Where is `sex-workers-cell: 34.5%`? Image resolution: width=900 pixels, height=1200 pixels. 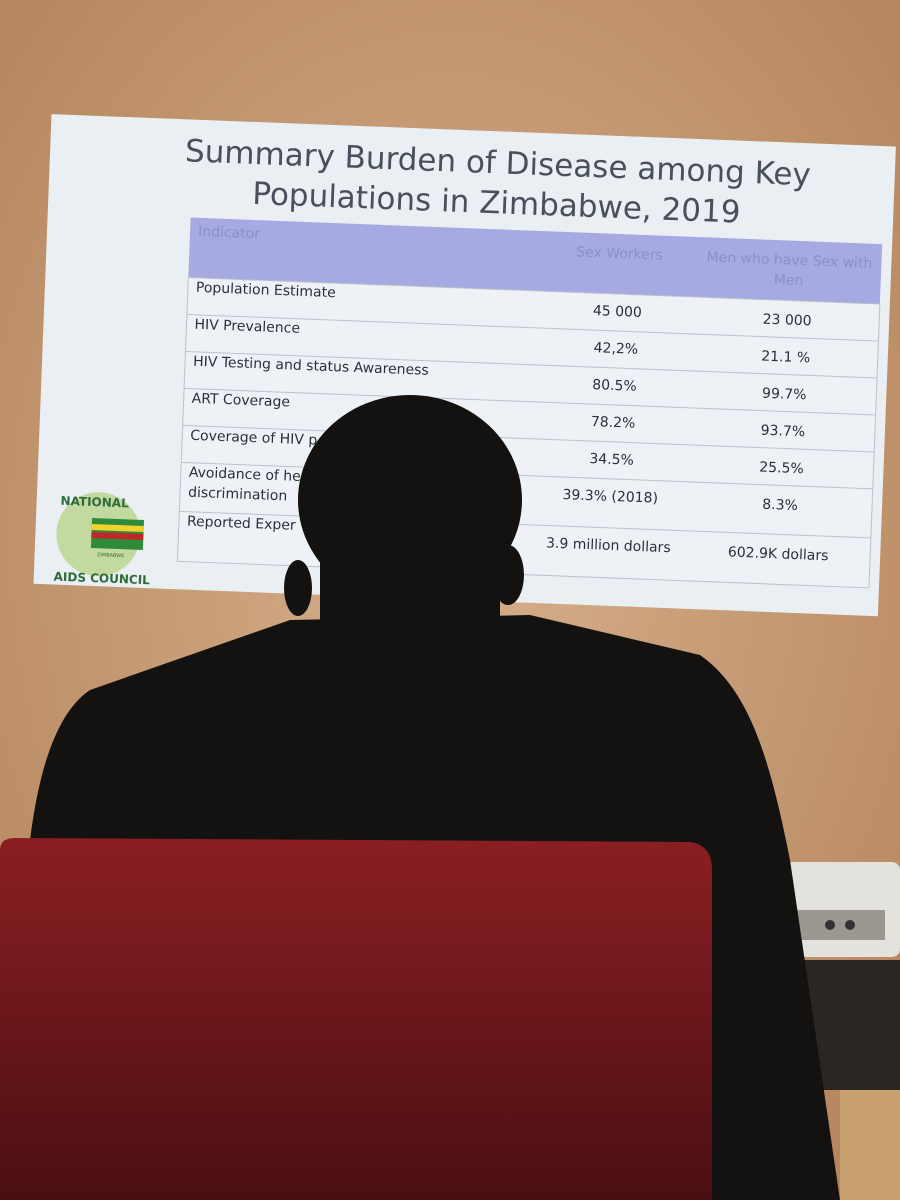
sex-workers-cell: 34.5% is located at coordinates (611, 460).